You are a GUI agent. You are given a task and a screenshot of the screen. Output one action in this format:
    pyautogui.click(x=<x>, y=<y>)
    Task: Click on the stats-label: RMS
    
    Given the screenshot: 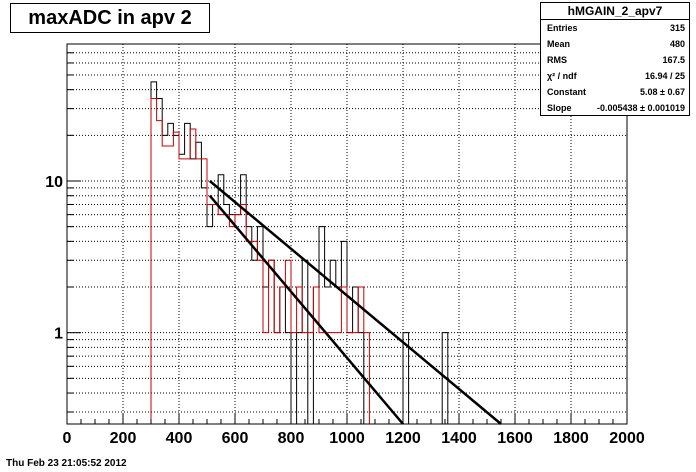 What is the action you would take?
    pyautogui.click(x=557, y=60)
    